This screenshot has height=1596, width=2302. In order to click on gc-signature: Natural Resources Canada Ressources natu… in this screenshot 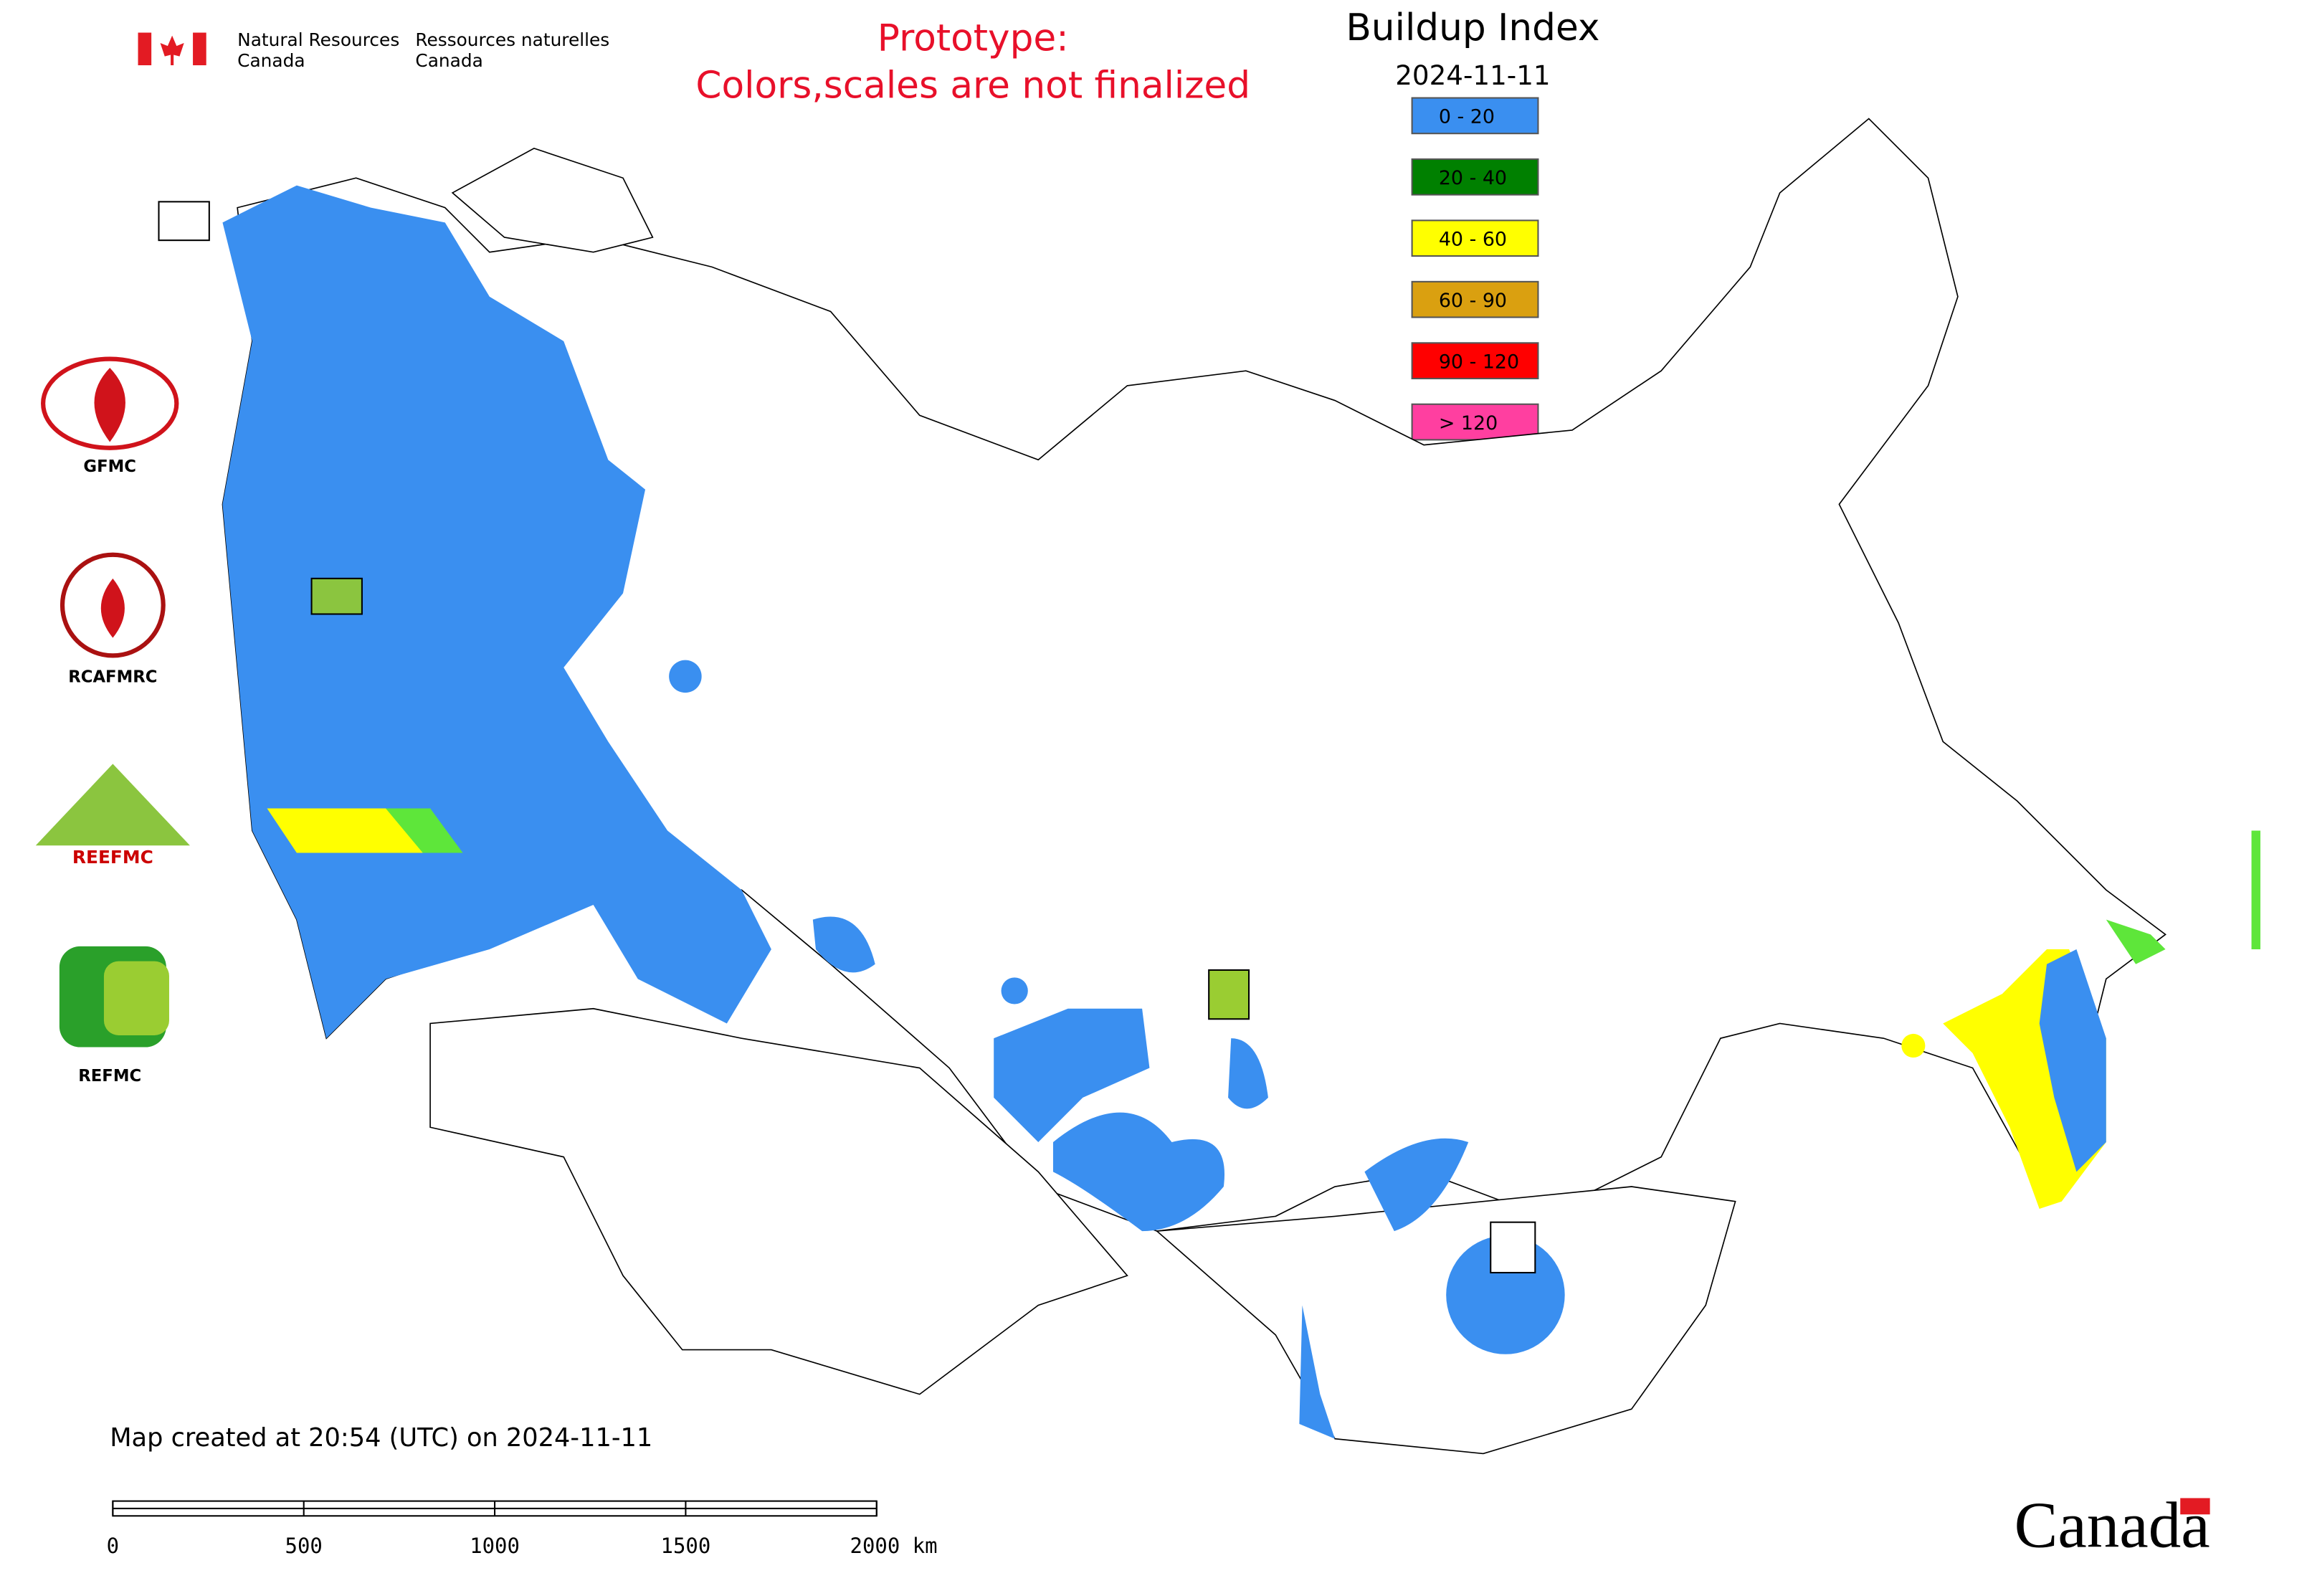, I will do `click(374, 50)`.